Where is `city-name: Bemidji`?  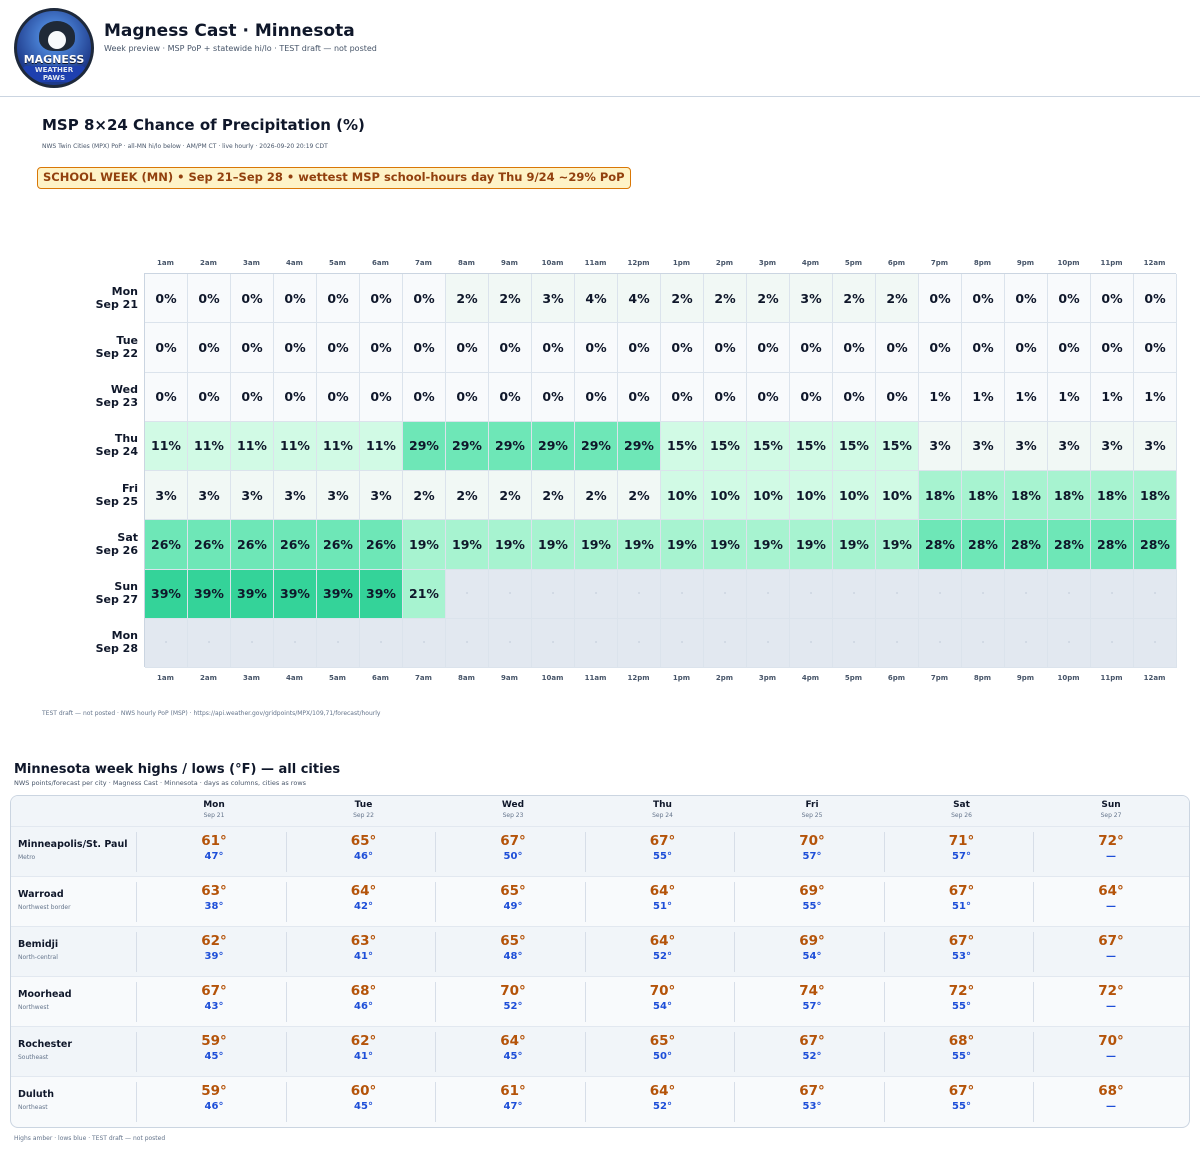 city-name: Bemidji is located at coordinates (38, 944).